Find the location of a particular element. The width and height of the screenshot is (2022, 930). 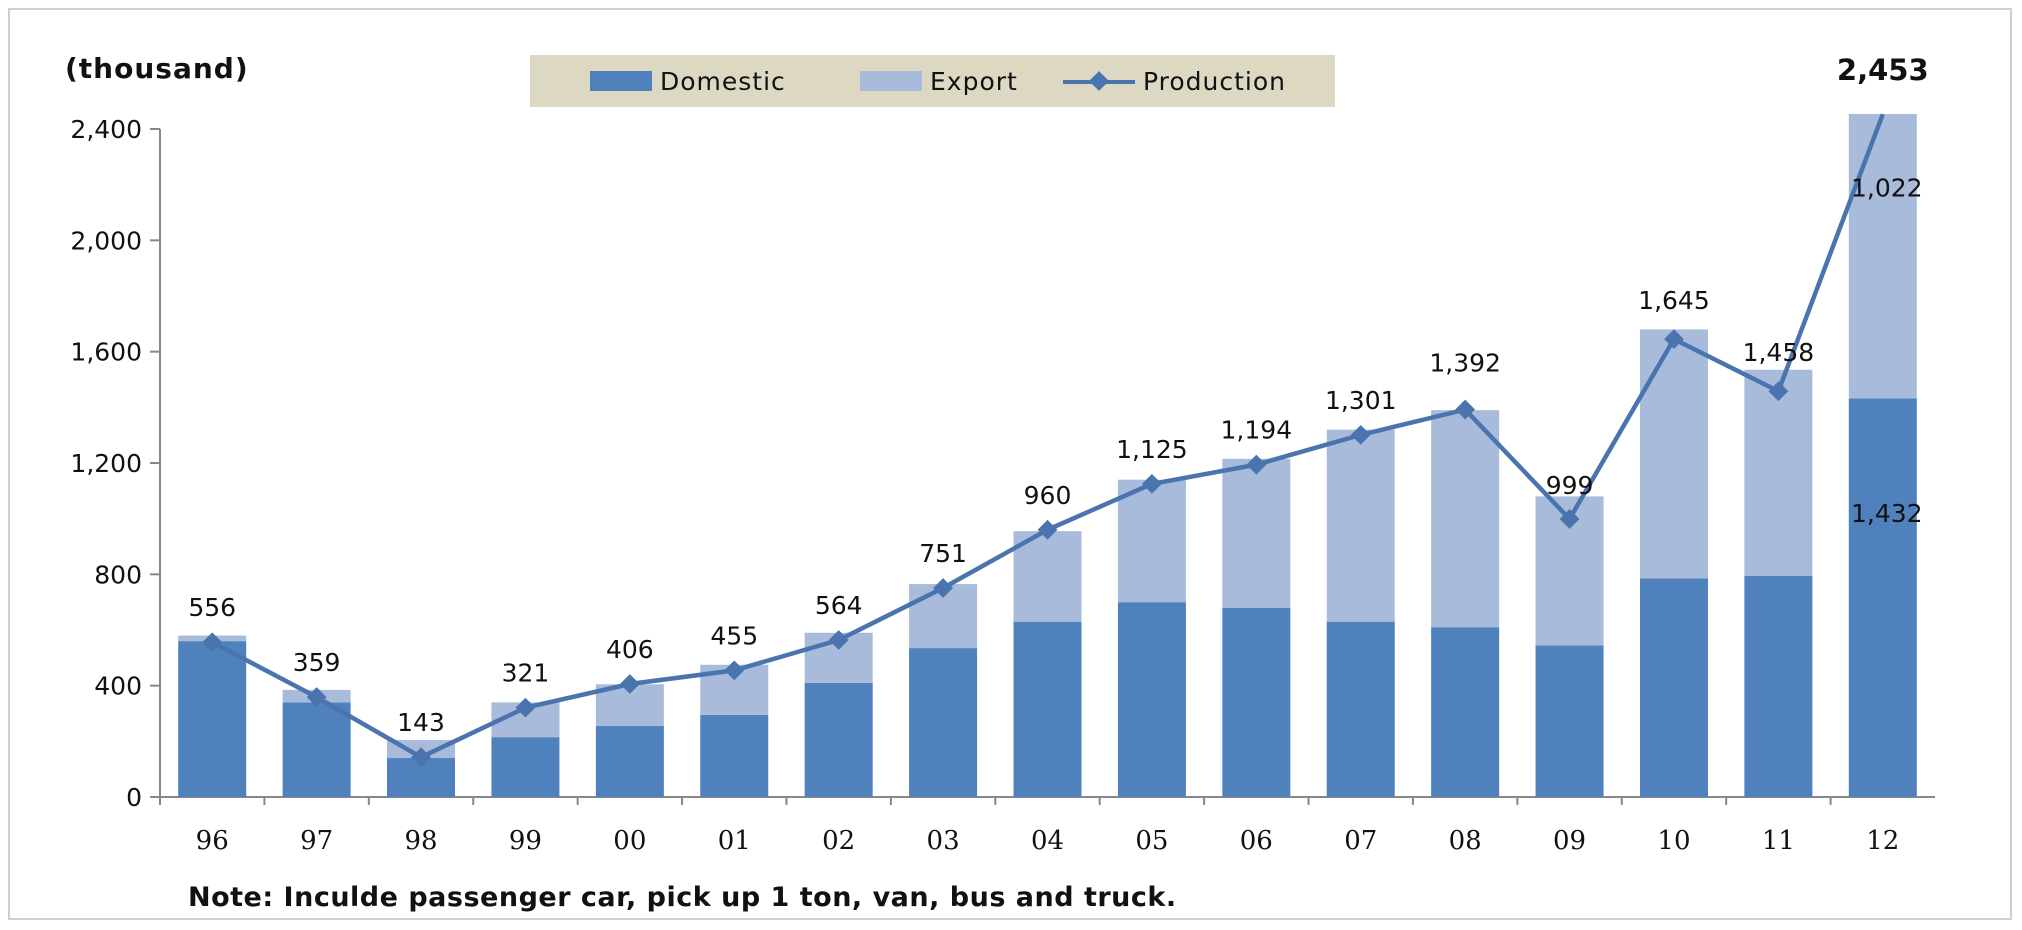

production-value-label: 406 is located at coordinates (630, 649).